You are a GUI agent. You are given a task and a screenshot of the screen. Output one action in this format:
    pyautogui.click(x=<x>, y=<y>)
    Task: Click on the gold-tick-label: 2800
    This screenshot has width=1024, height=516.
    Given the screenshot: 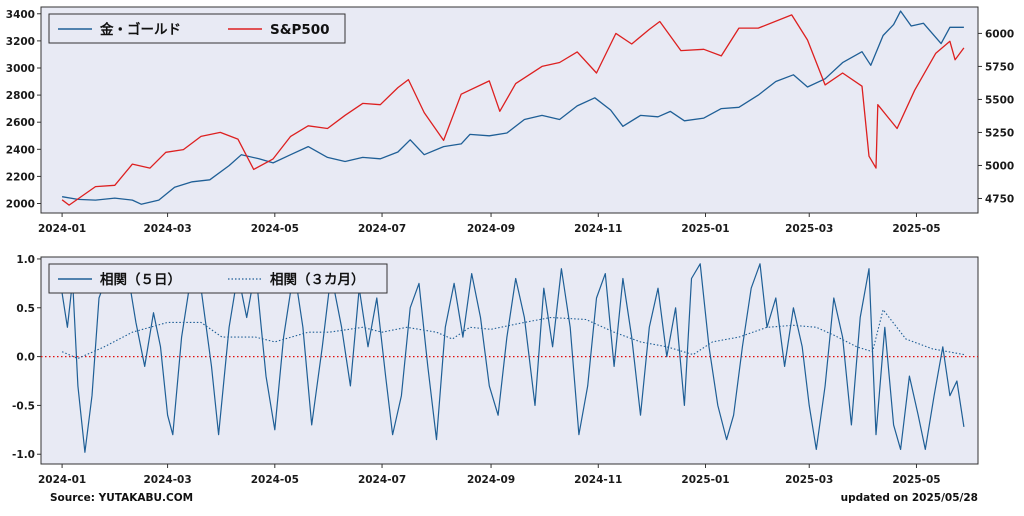 What is the action you would take?
    pyautogui.click(x=20, y=96)
    